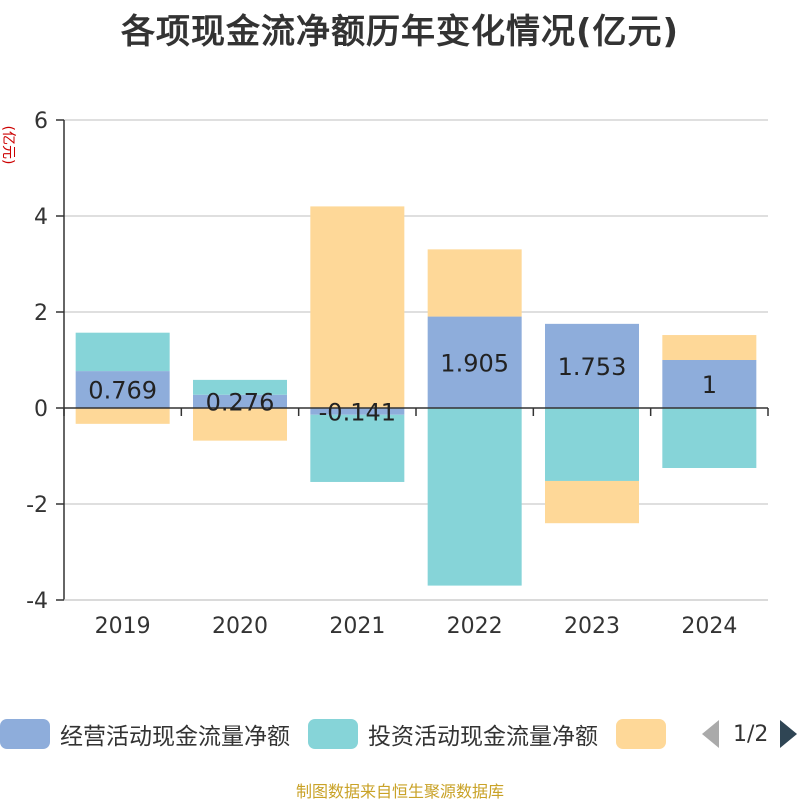 This screenshot has width=800, height=802. I want to click on legend-swatch-third, so click(641, 734).